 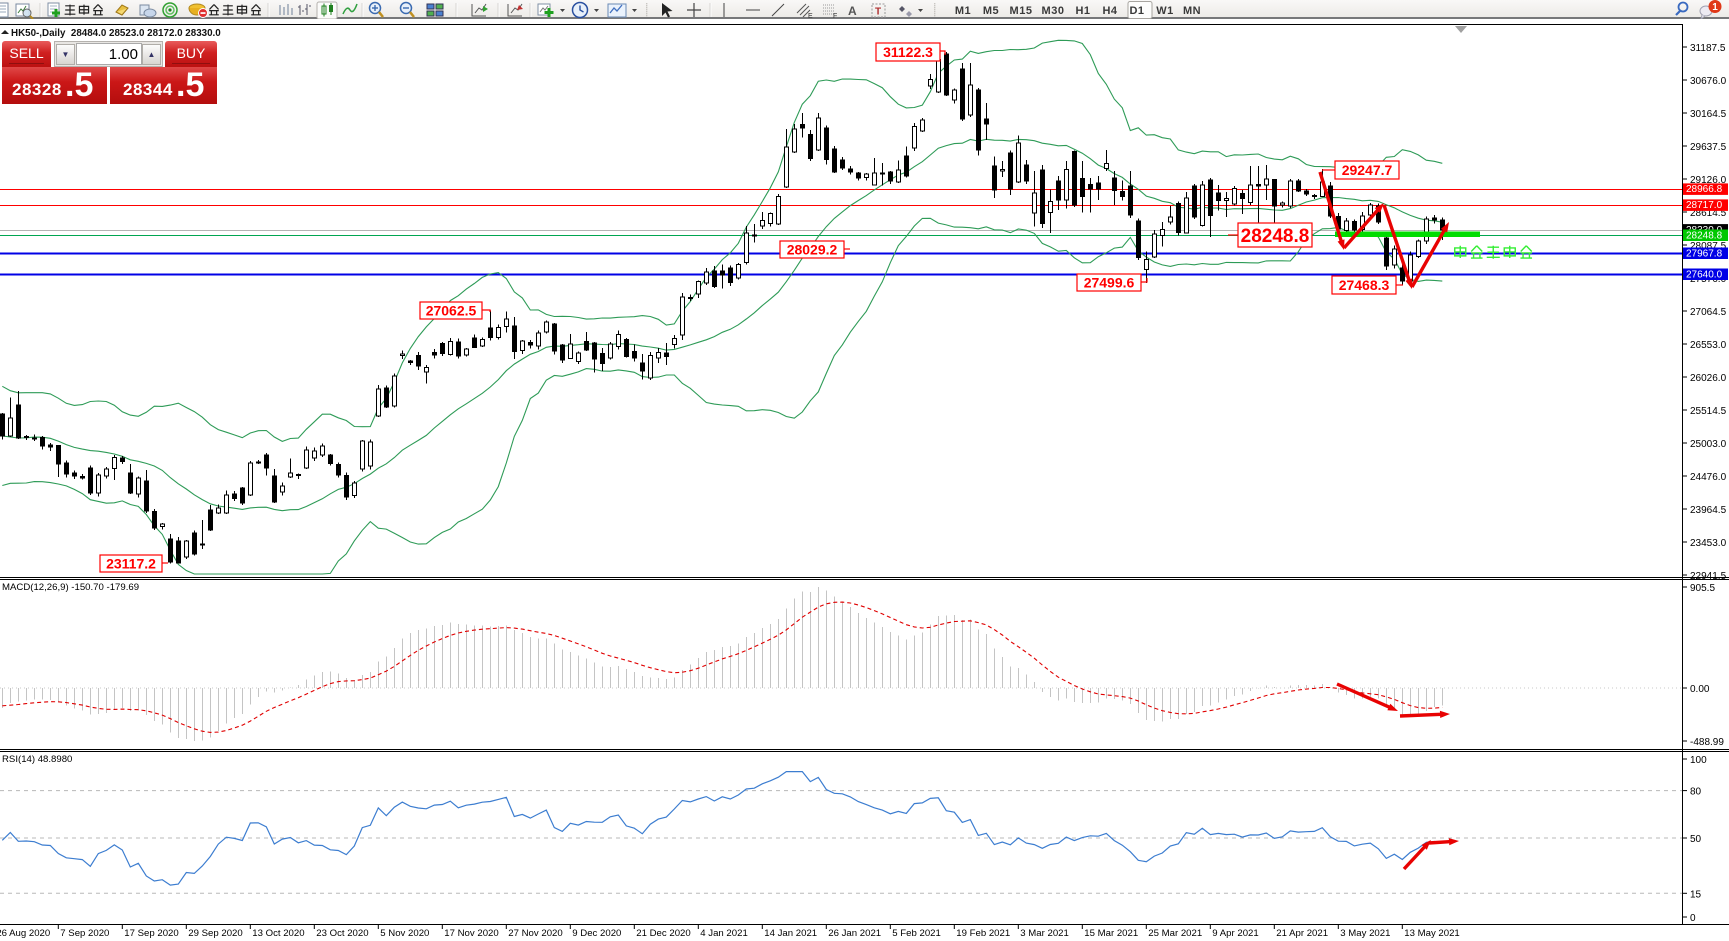 What do you see at coordinates (1235, 933) in the screenshot?
I see `svg-text: 9 Apr 2021` at bounding box center [1235, 933].